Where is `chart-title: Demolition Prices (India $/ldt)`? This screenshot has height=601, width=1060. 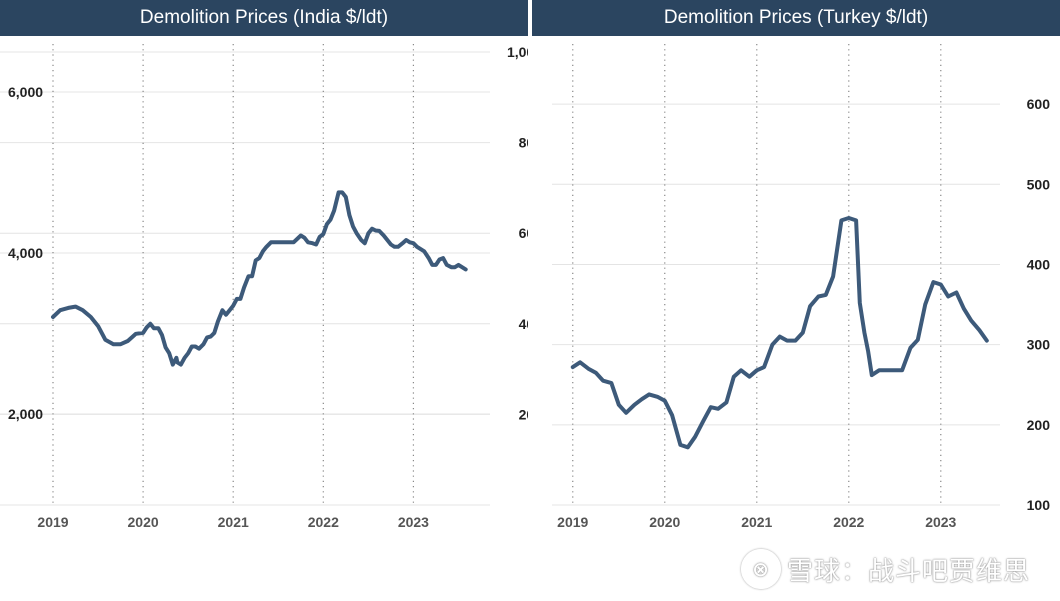 chart-title: Demolition Prices (India $/ldt) is located at coordinates (264, 18).